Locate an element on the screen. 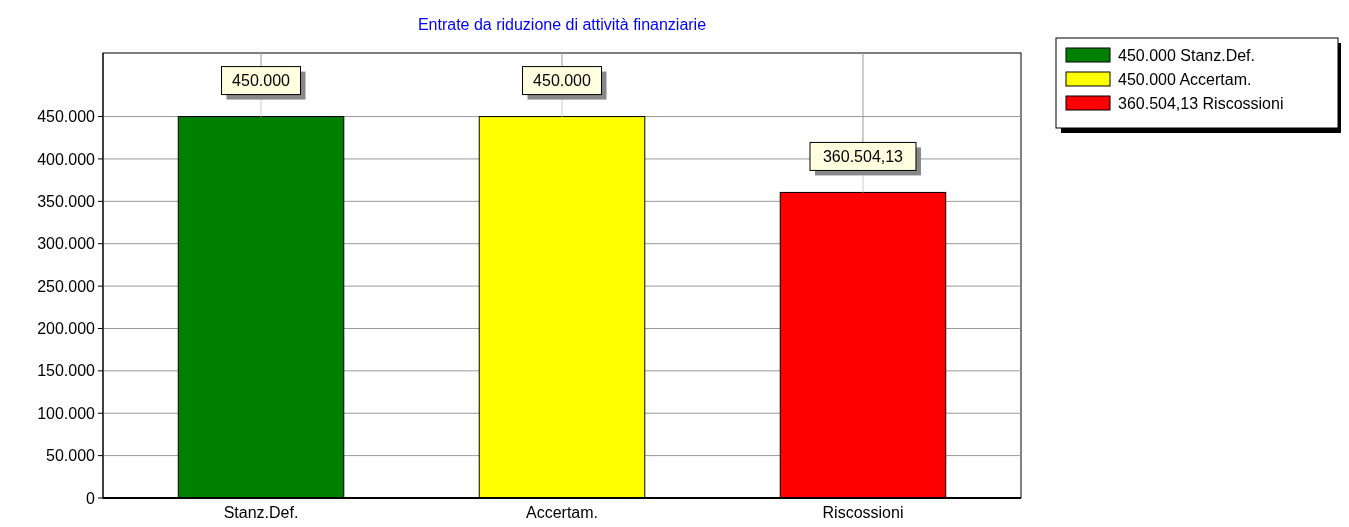 This screenshot has width=1349, height=527. y-tick-label: 350.000 is located at coordinates (66, 201).